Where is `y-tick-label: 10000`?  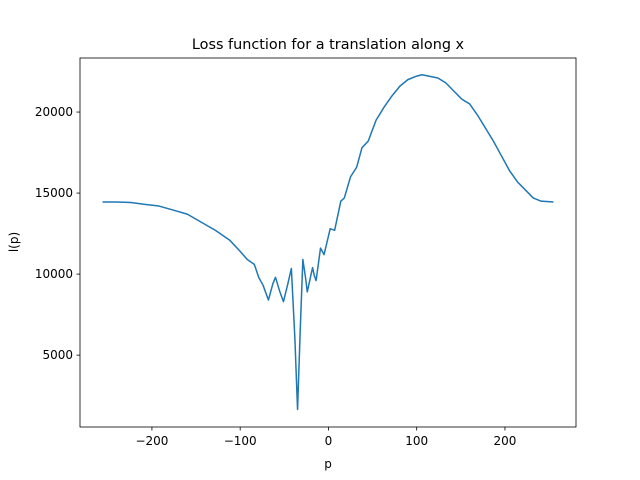 y-tick-label: 10000 is located at coordinates (54, 274).